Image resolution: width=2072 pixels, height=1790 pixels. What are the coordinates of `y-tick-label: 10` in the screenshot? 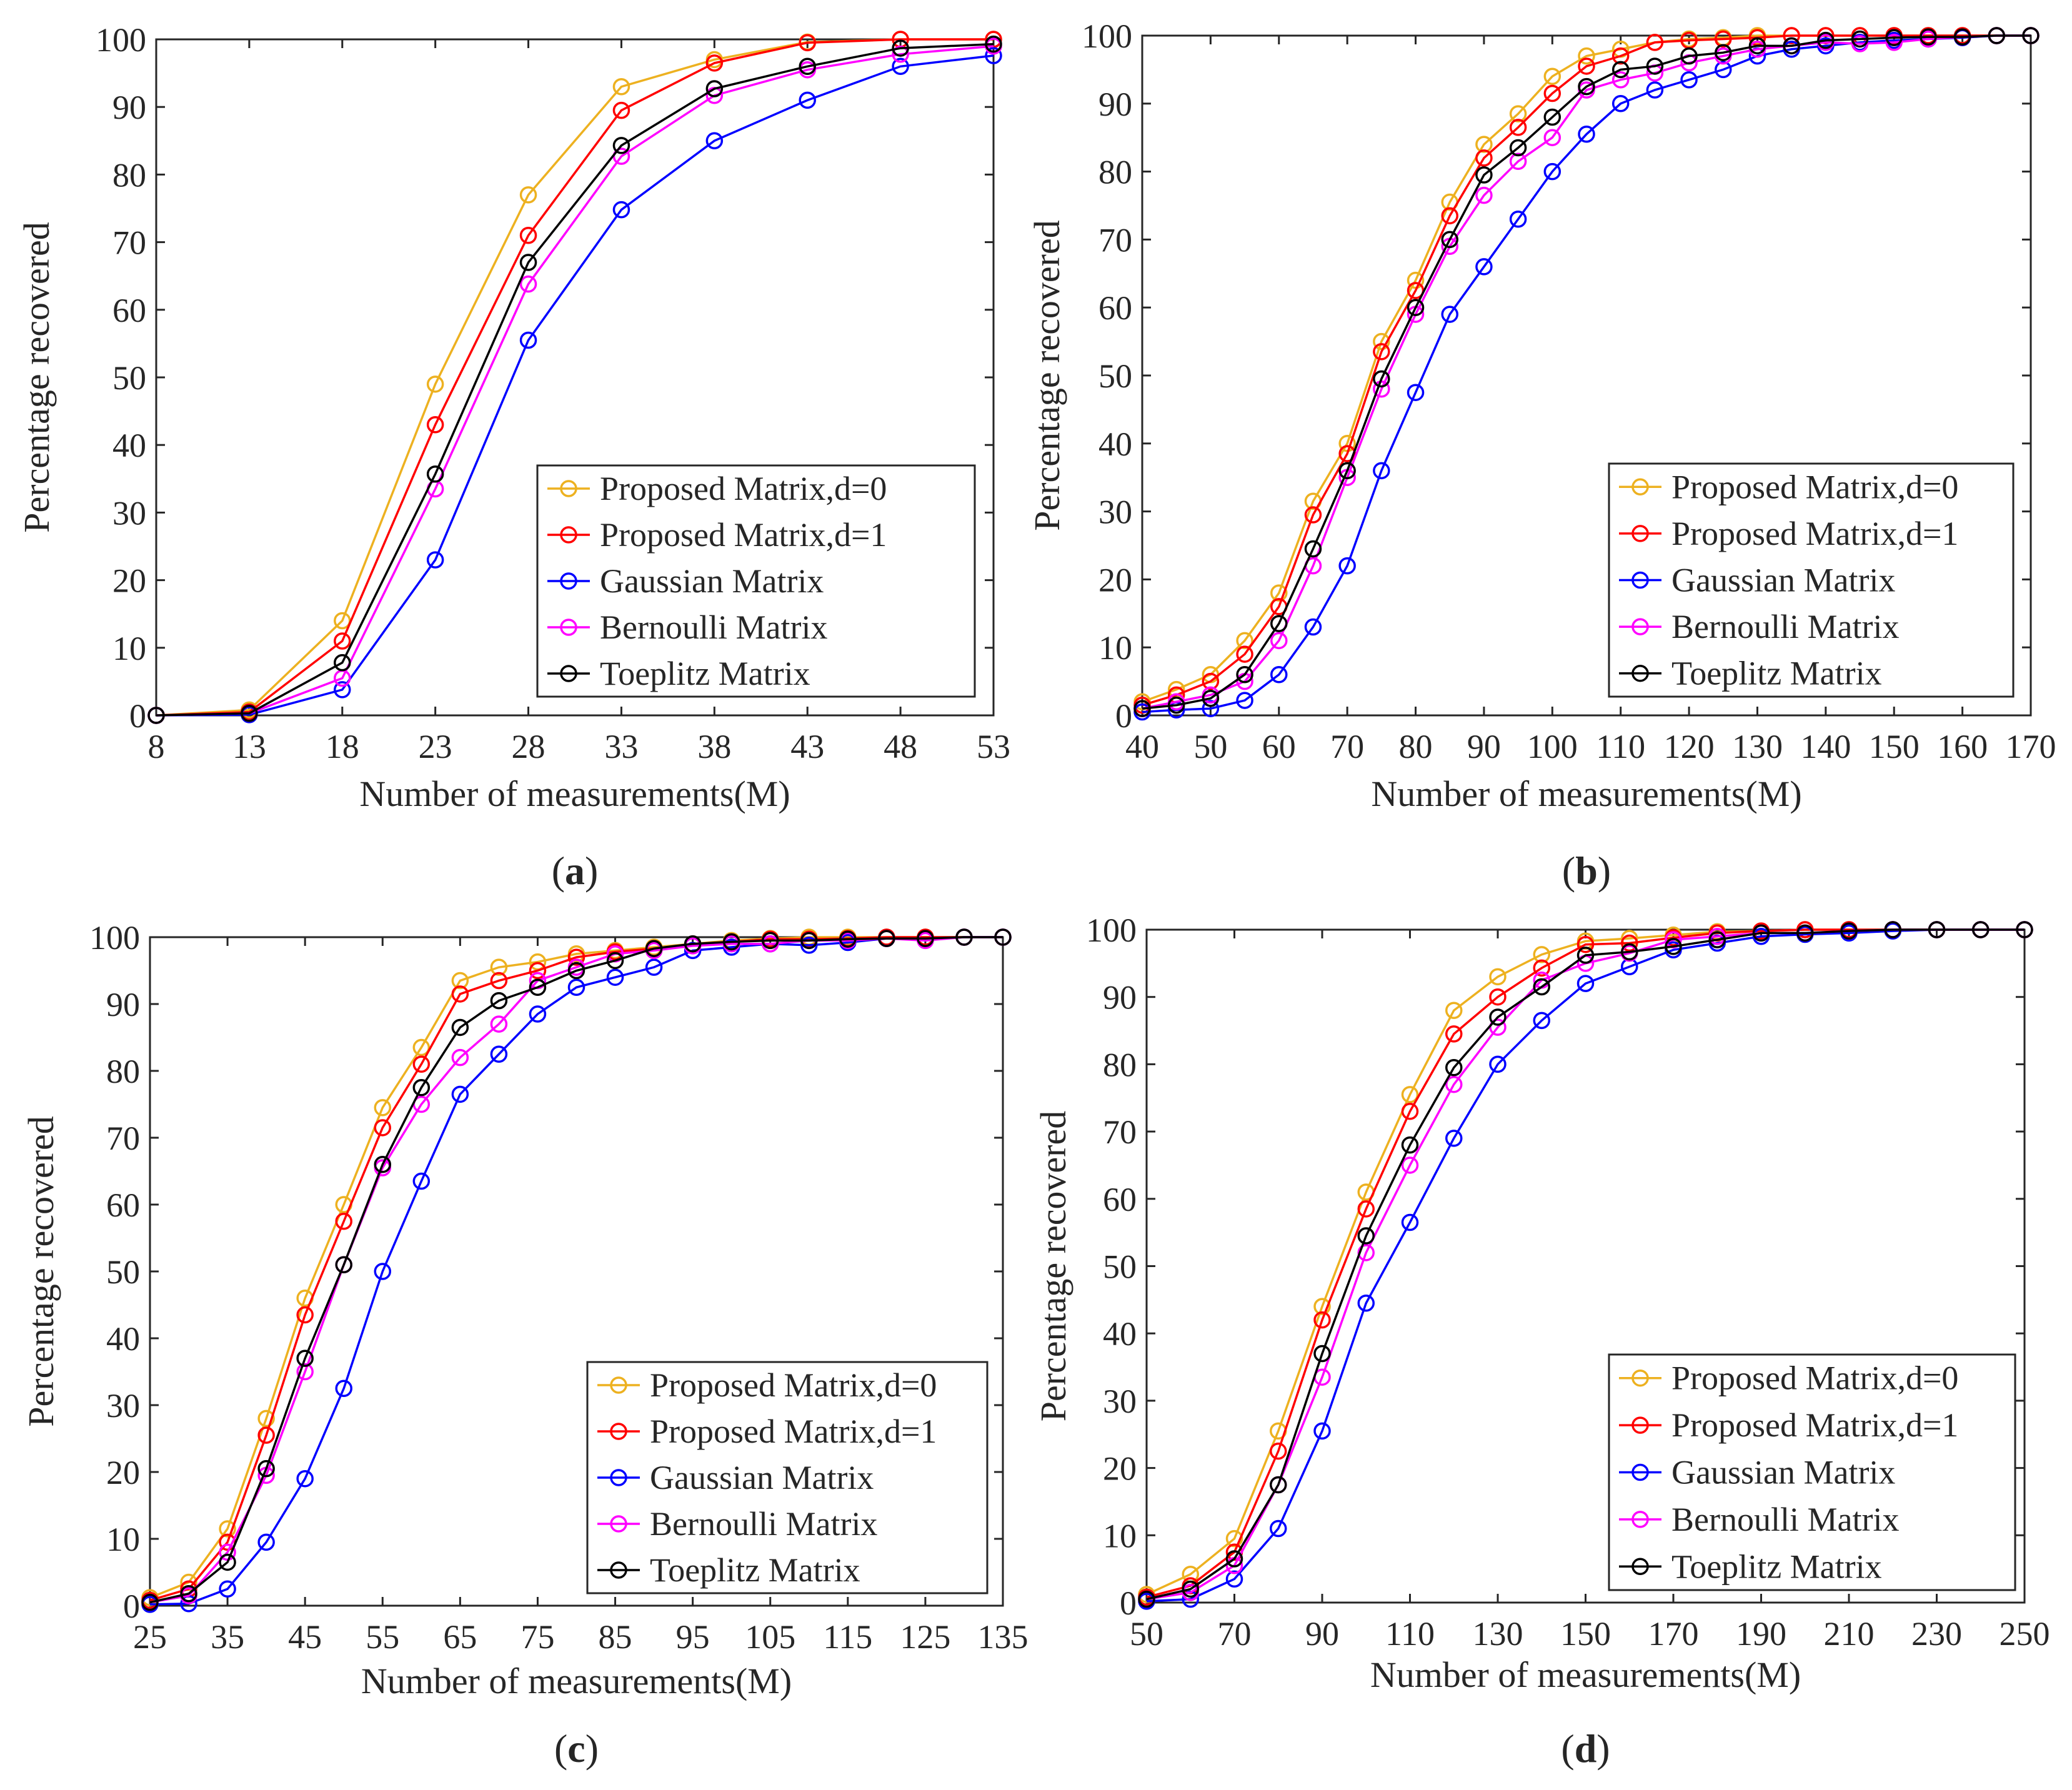 It's located at (129, 649).